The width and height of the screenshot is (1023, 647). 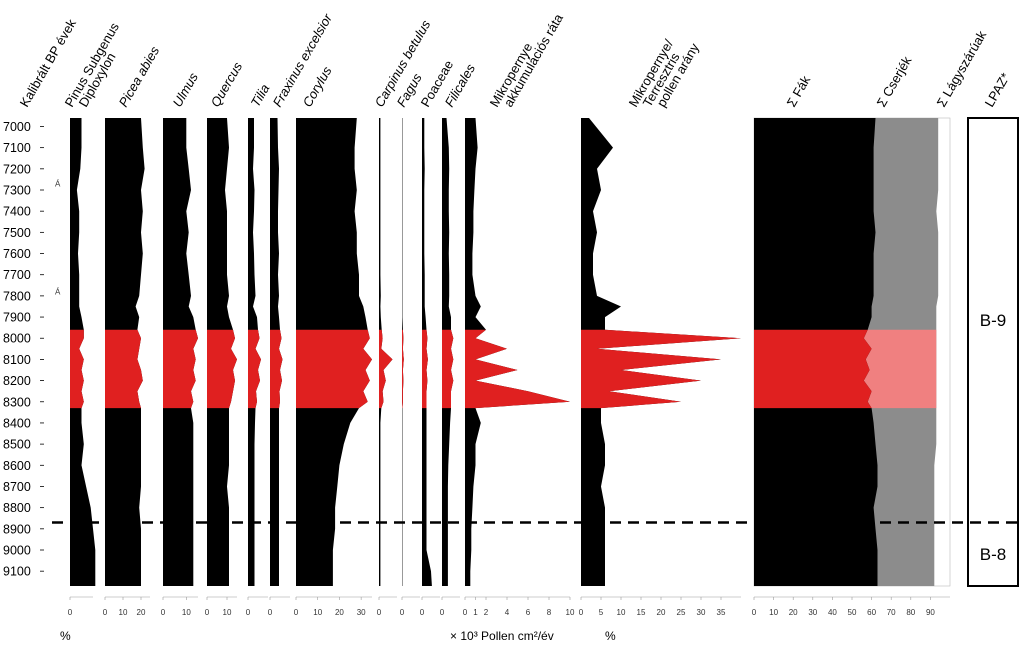 I want to click on x-tick-label-fagus: 0, so click(x=402, y=612).